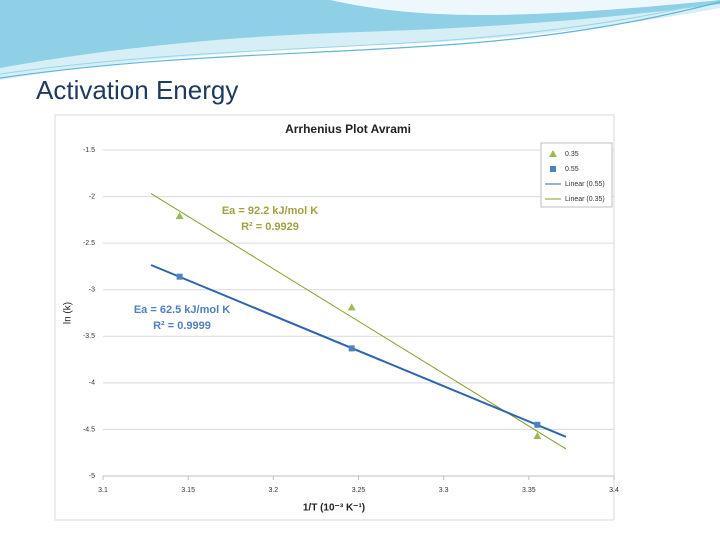  Describe the element at coordinates (585, 184) in the screenshot. I see `legend-label: Linear (0.55)` at that location.